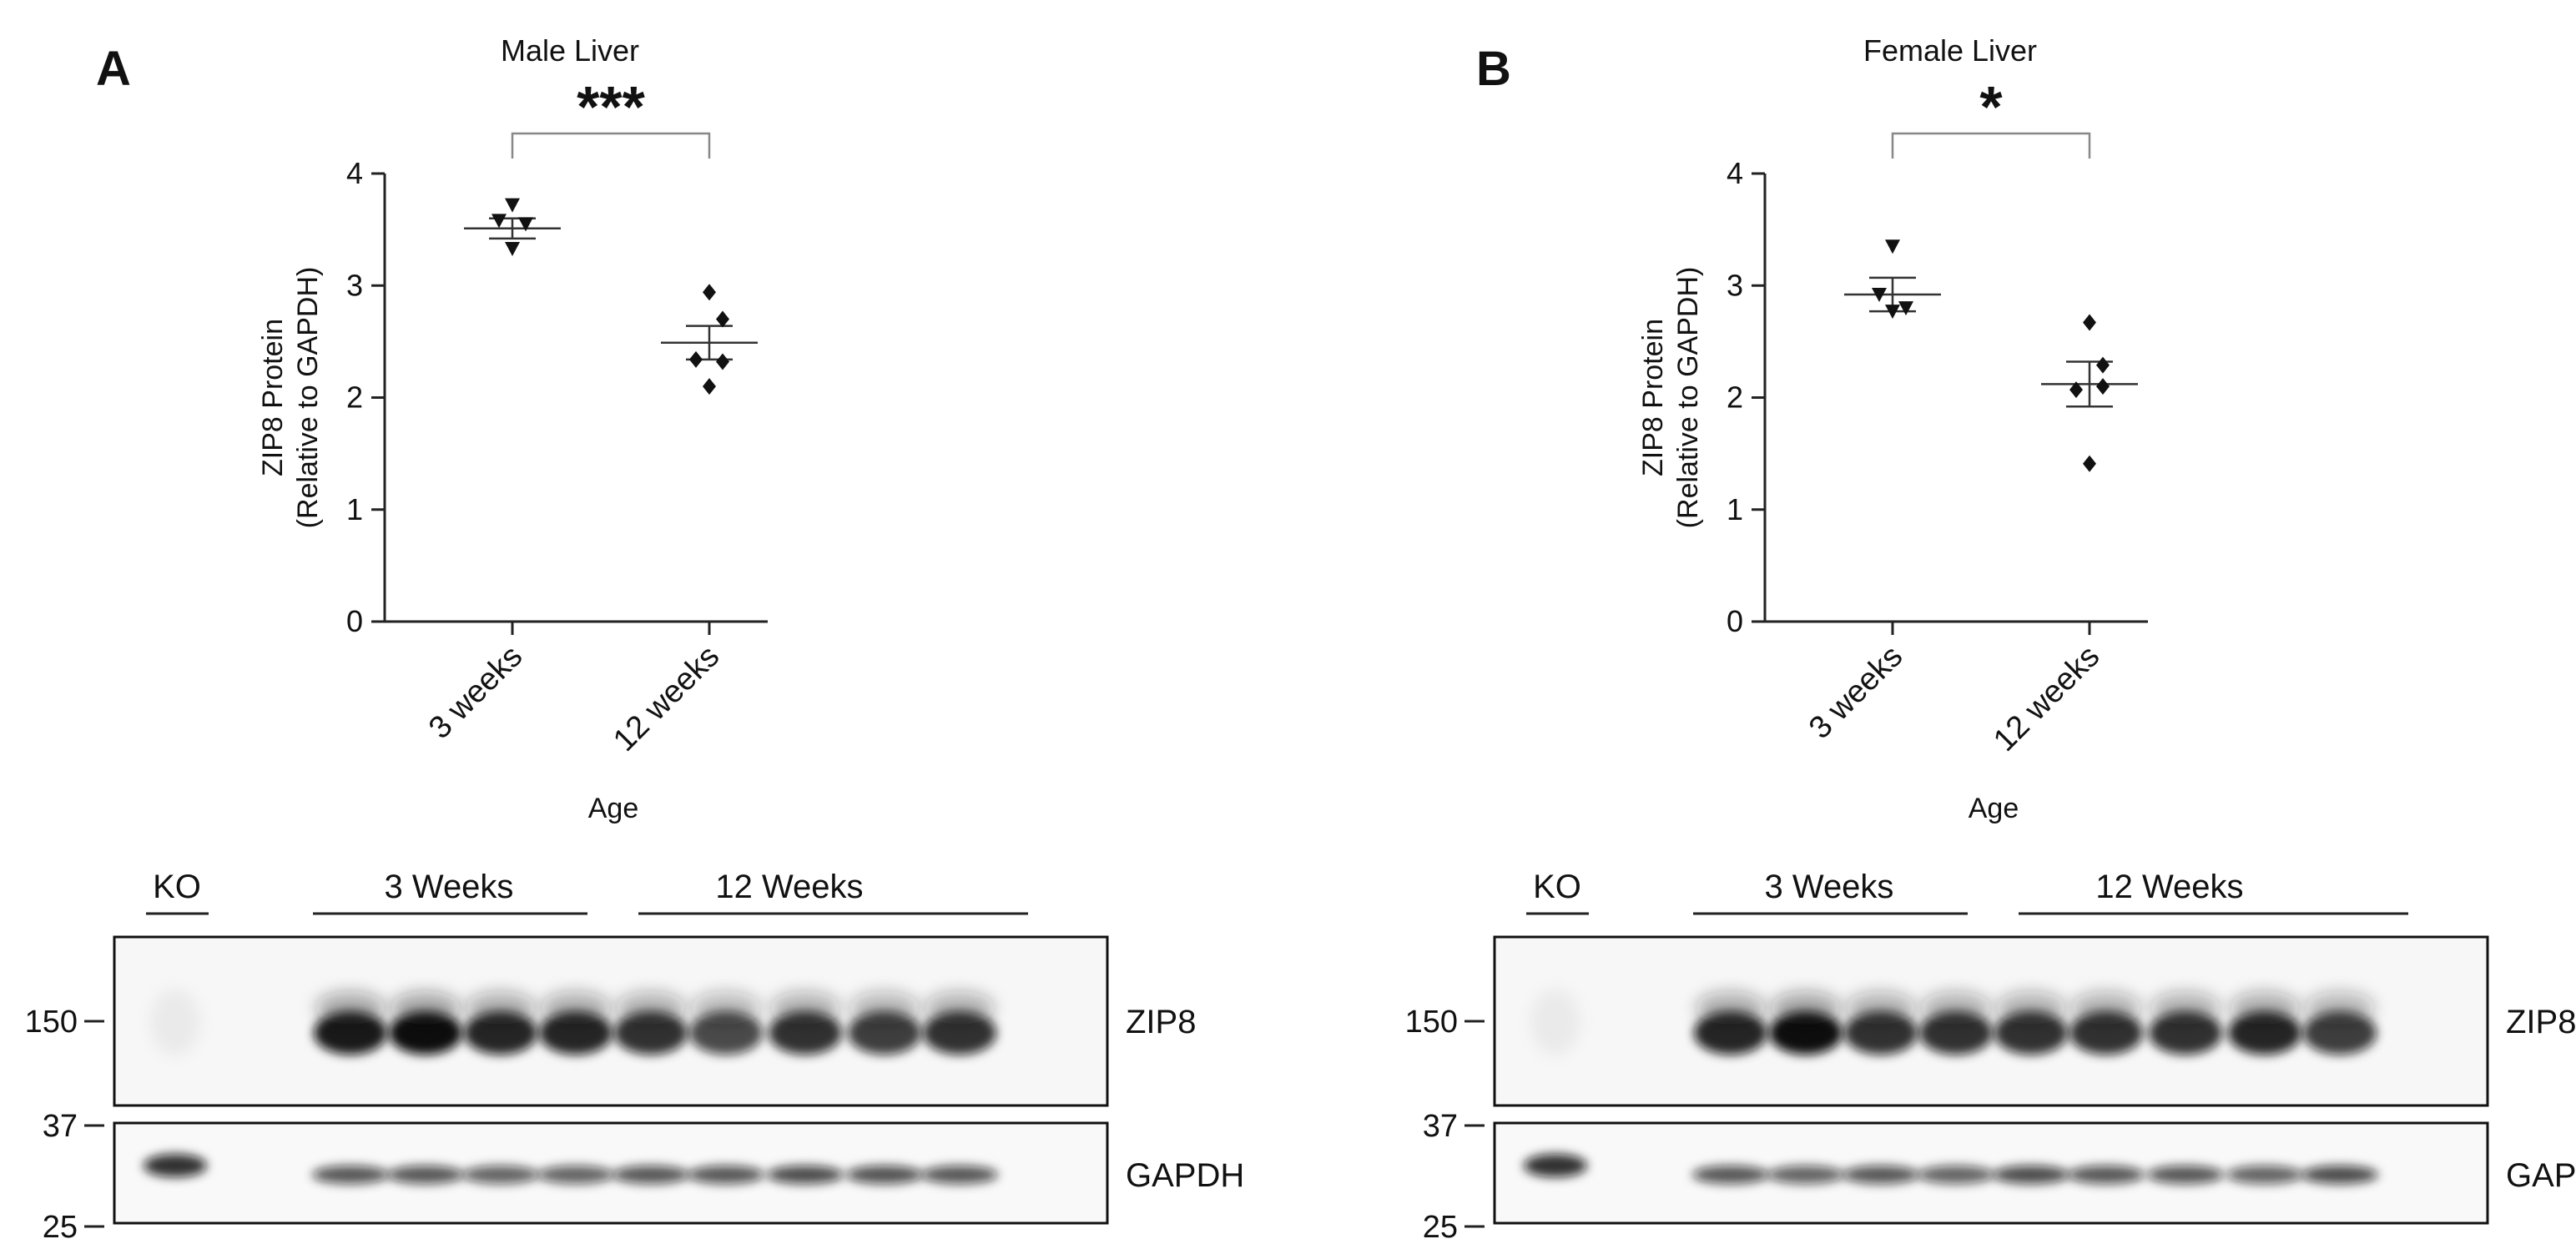 The width and height of the screenshot is (2576, 1249). What do you see at coordinates (1735, 509) in the screenshot?
I see `y-tick-label: 1` at bounding box center [1735, 509].